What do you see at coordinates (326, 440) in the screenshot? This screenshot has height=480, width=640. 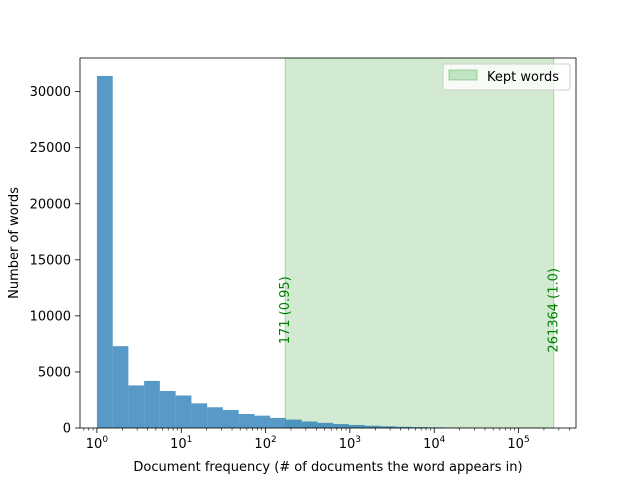 I see `x-axis-ticks: 10⁰ 10¹ 10² 10³ 10⁴ 10⁵` at bounding box center [326, 440].